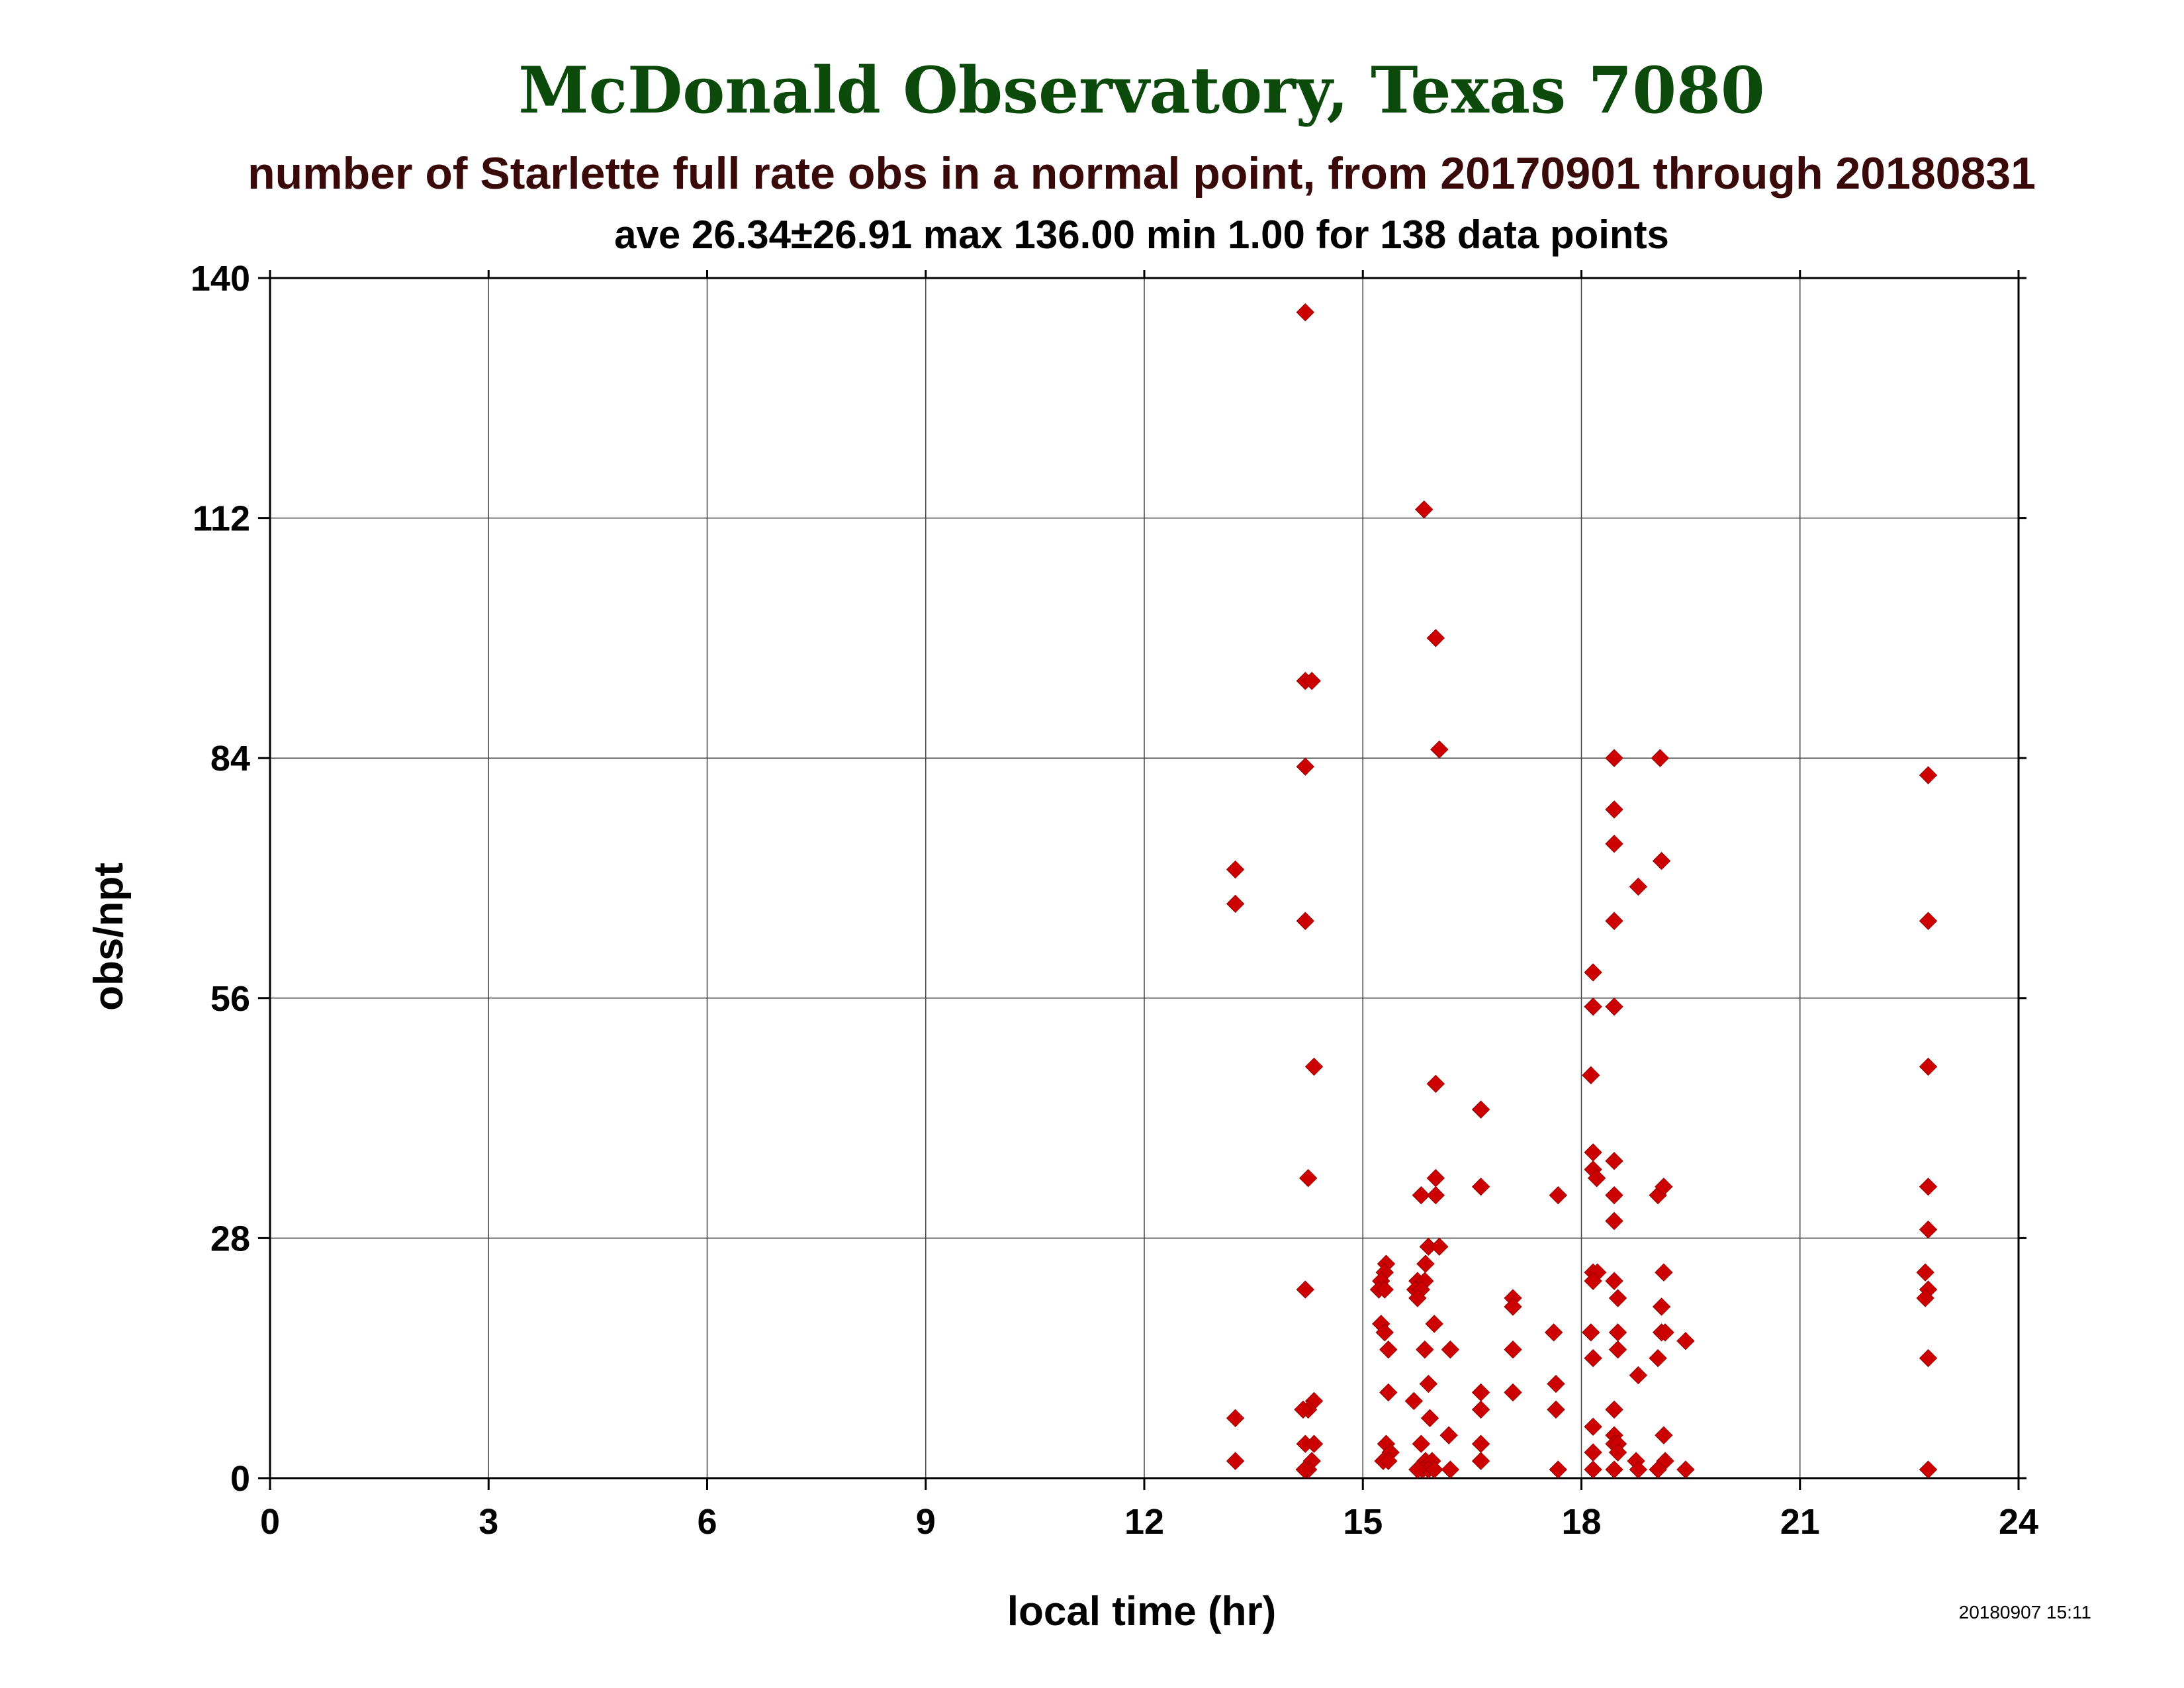  What do you see at coordinates (270, 1522) in the screenshot?
I see `x-tick-label: 0` at bounding box center [270, 1522].